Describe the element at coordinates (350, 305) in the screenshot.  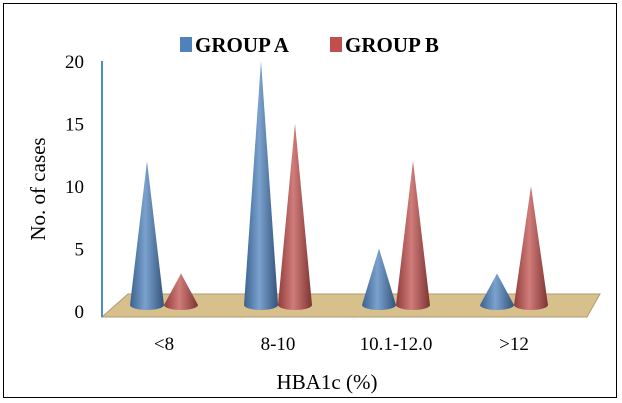
I see `chart-floor` at that location.